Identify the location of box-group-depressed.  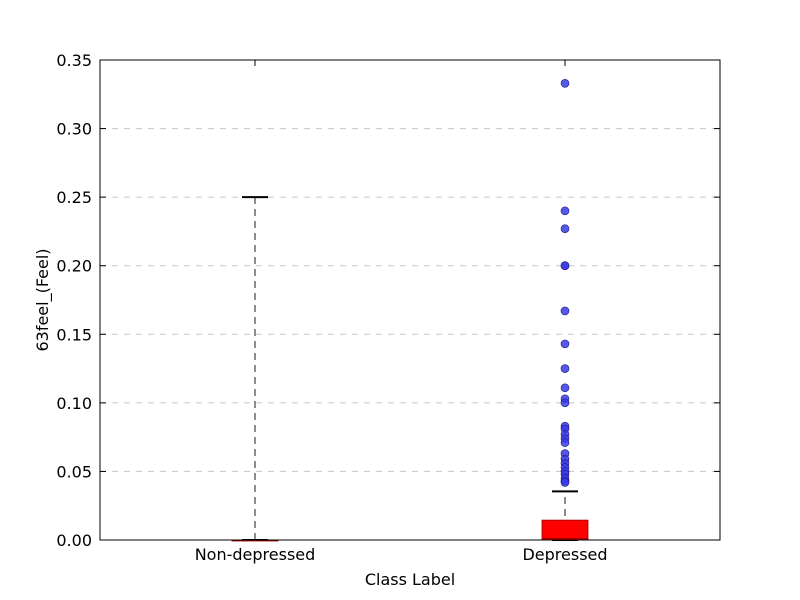
(565, 310).